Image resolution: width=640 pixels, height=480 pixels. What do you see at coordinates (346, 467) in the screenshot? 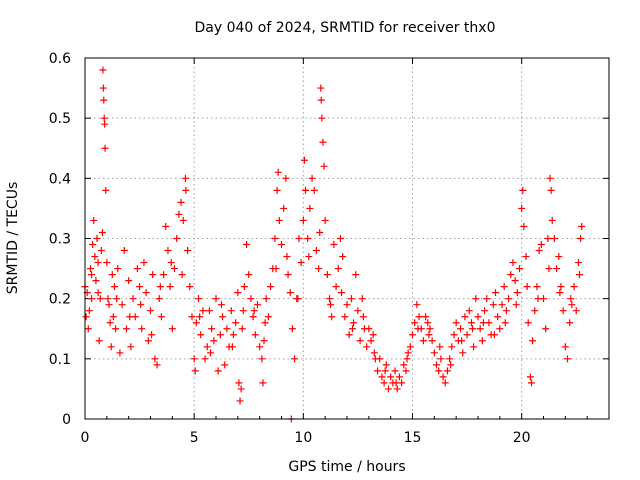
I see `x-axis-label: GPS time / hours` at bounding box center [346, 467].